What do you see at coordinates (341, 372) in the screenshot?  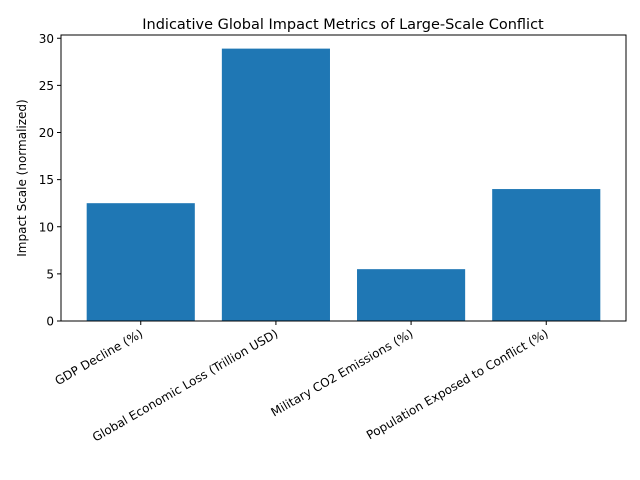 I see `x-tick-label-2: Military CO2 Emissions (%)` at bounding box center [341, 372].